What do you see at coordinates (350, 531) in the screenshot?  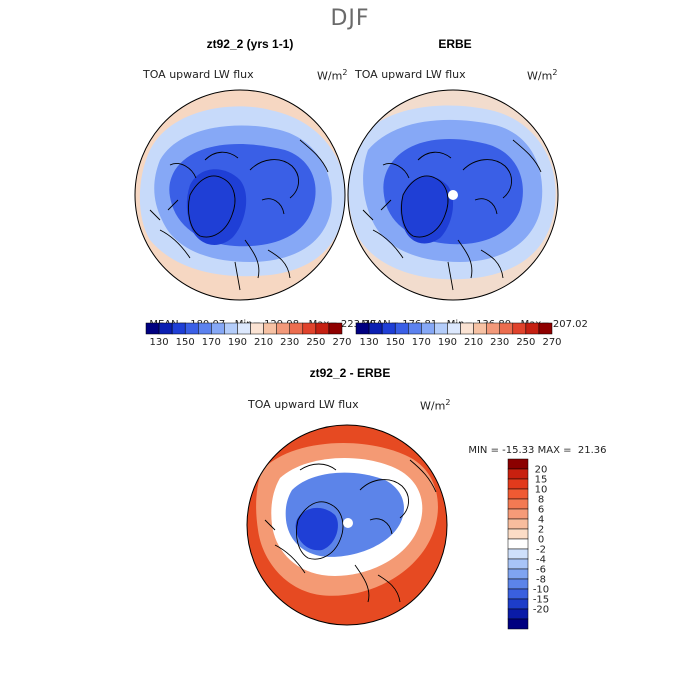 I see `diff-coastlines` at bounding box center [350, 531].